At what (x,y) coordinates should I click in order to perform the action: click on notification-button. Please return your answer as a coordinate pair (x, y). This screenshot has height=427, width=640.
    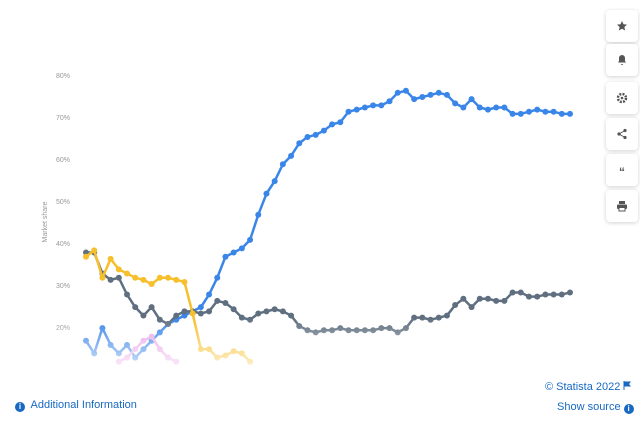
    Looking at the image, I should click on (622, 60).